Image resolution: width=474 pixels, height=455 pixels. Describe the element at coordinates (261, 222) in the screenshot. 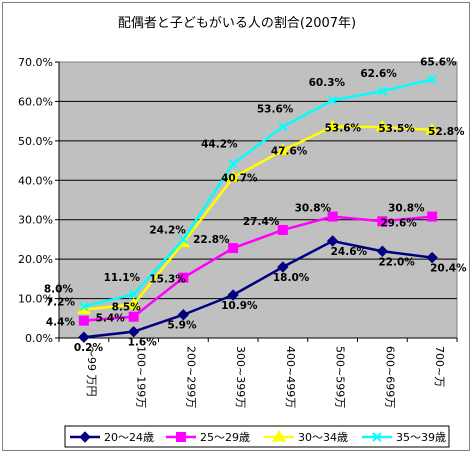

I see `data-label: 27.4%` at that location.